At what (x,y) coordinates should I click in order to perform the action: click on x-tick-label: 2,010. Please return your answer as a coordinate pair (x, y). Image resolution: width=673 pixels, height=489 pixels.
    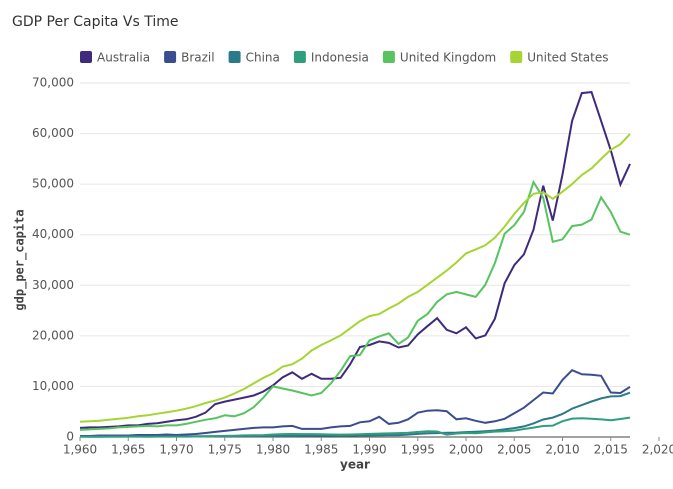
    Looking at the image, I should click on (562, 450).